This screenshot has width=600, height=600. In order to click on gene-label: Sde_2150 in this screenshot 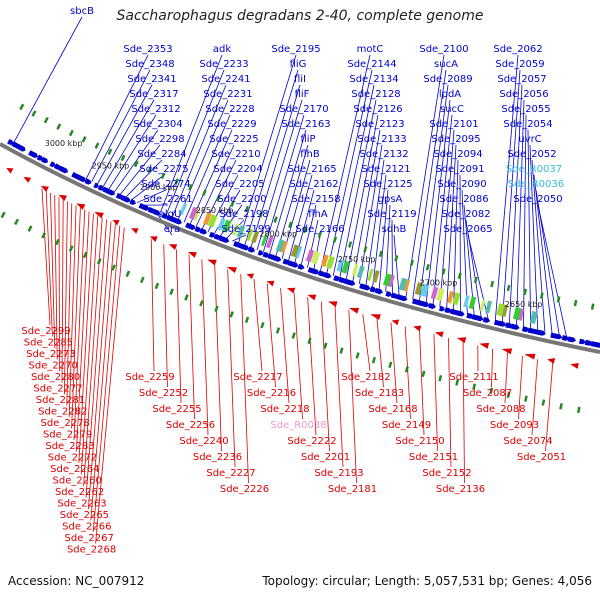, I will do `click(419, 441)`.